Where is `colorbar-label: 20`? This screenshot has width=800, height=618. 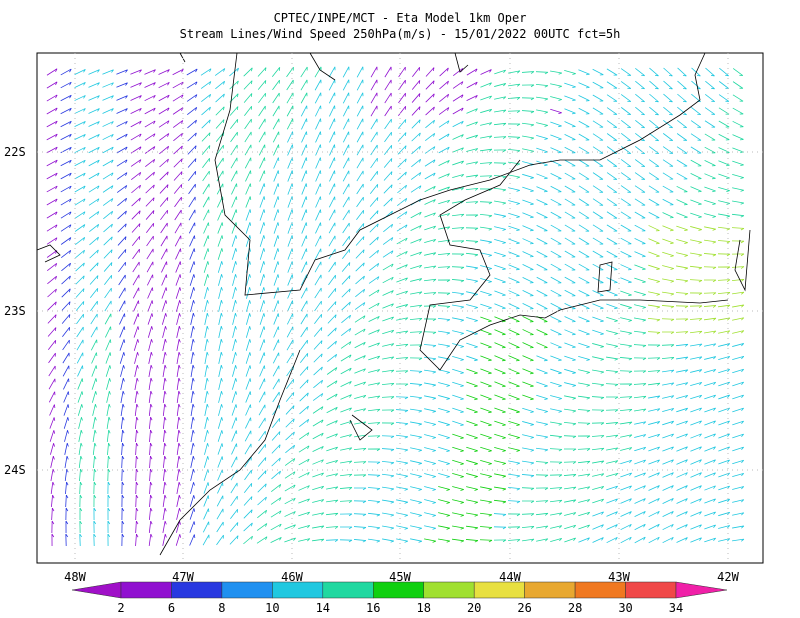
colorbar-label: 20 is located at coordinates (474, 608).